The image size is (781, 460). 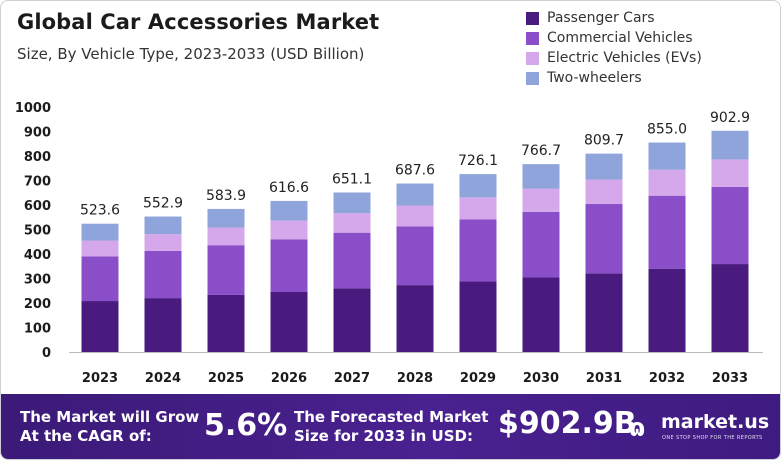 I want to click on x-tick-label: 2030, so click(x=541, y=378).